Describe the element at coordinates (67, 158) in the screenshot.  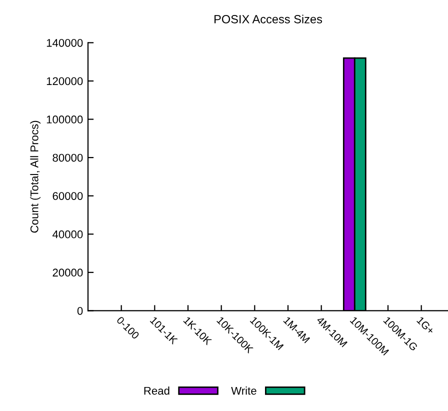
I see `y-tick-label: 80000` at that location.